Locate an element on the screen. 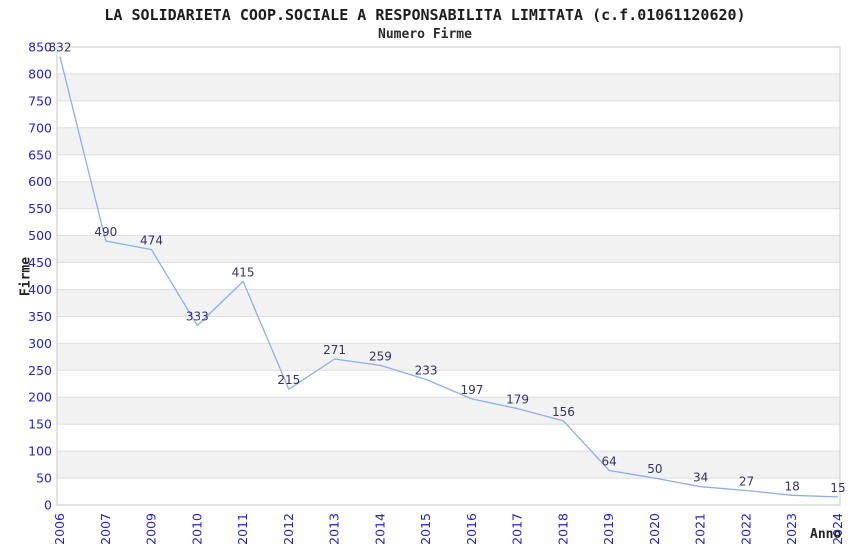 The height and width of the screenshot is (550, 850). y-tick-label: 700 is located at coordinates (40, 127).